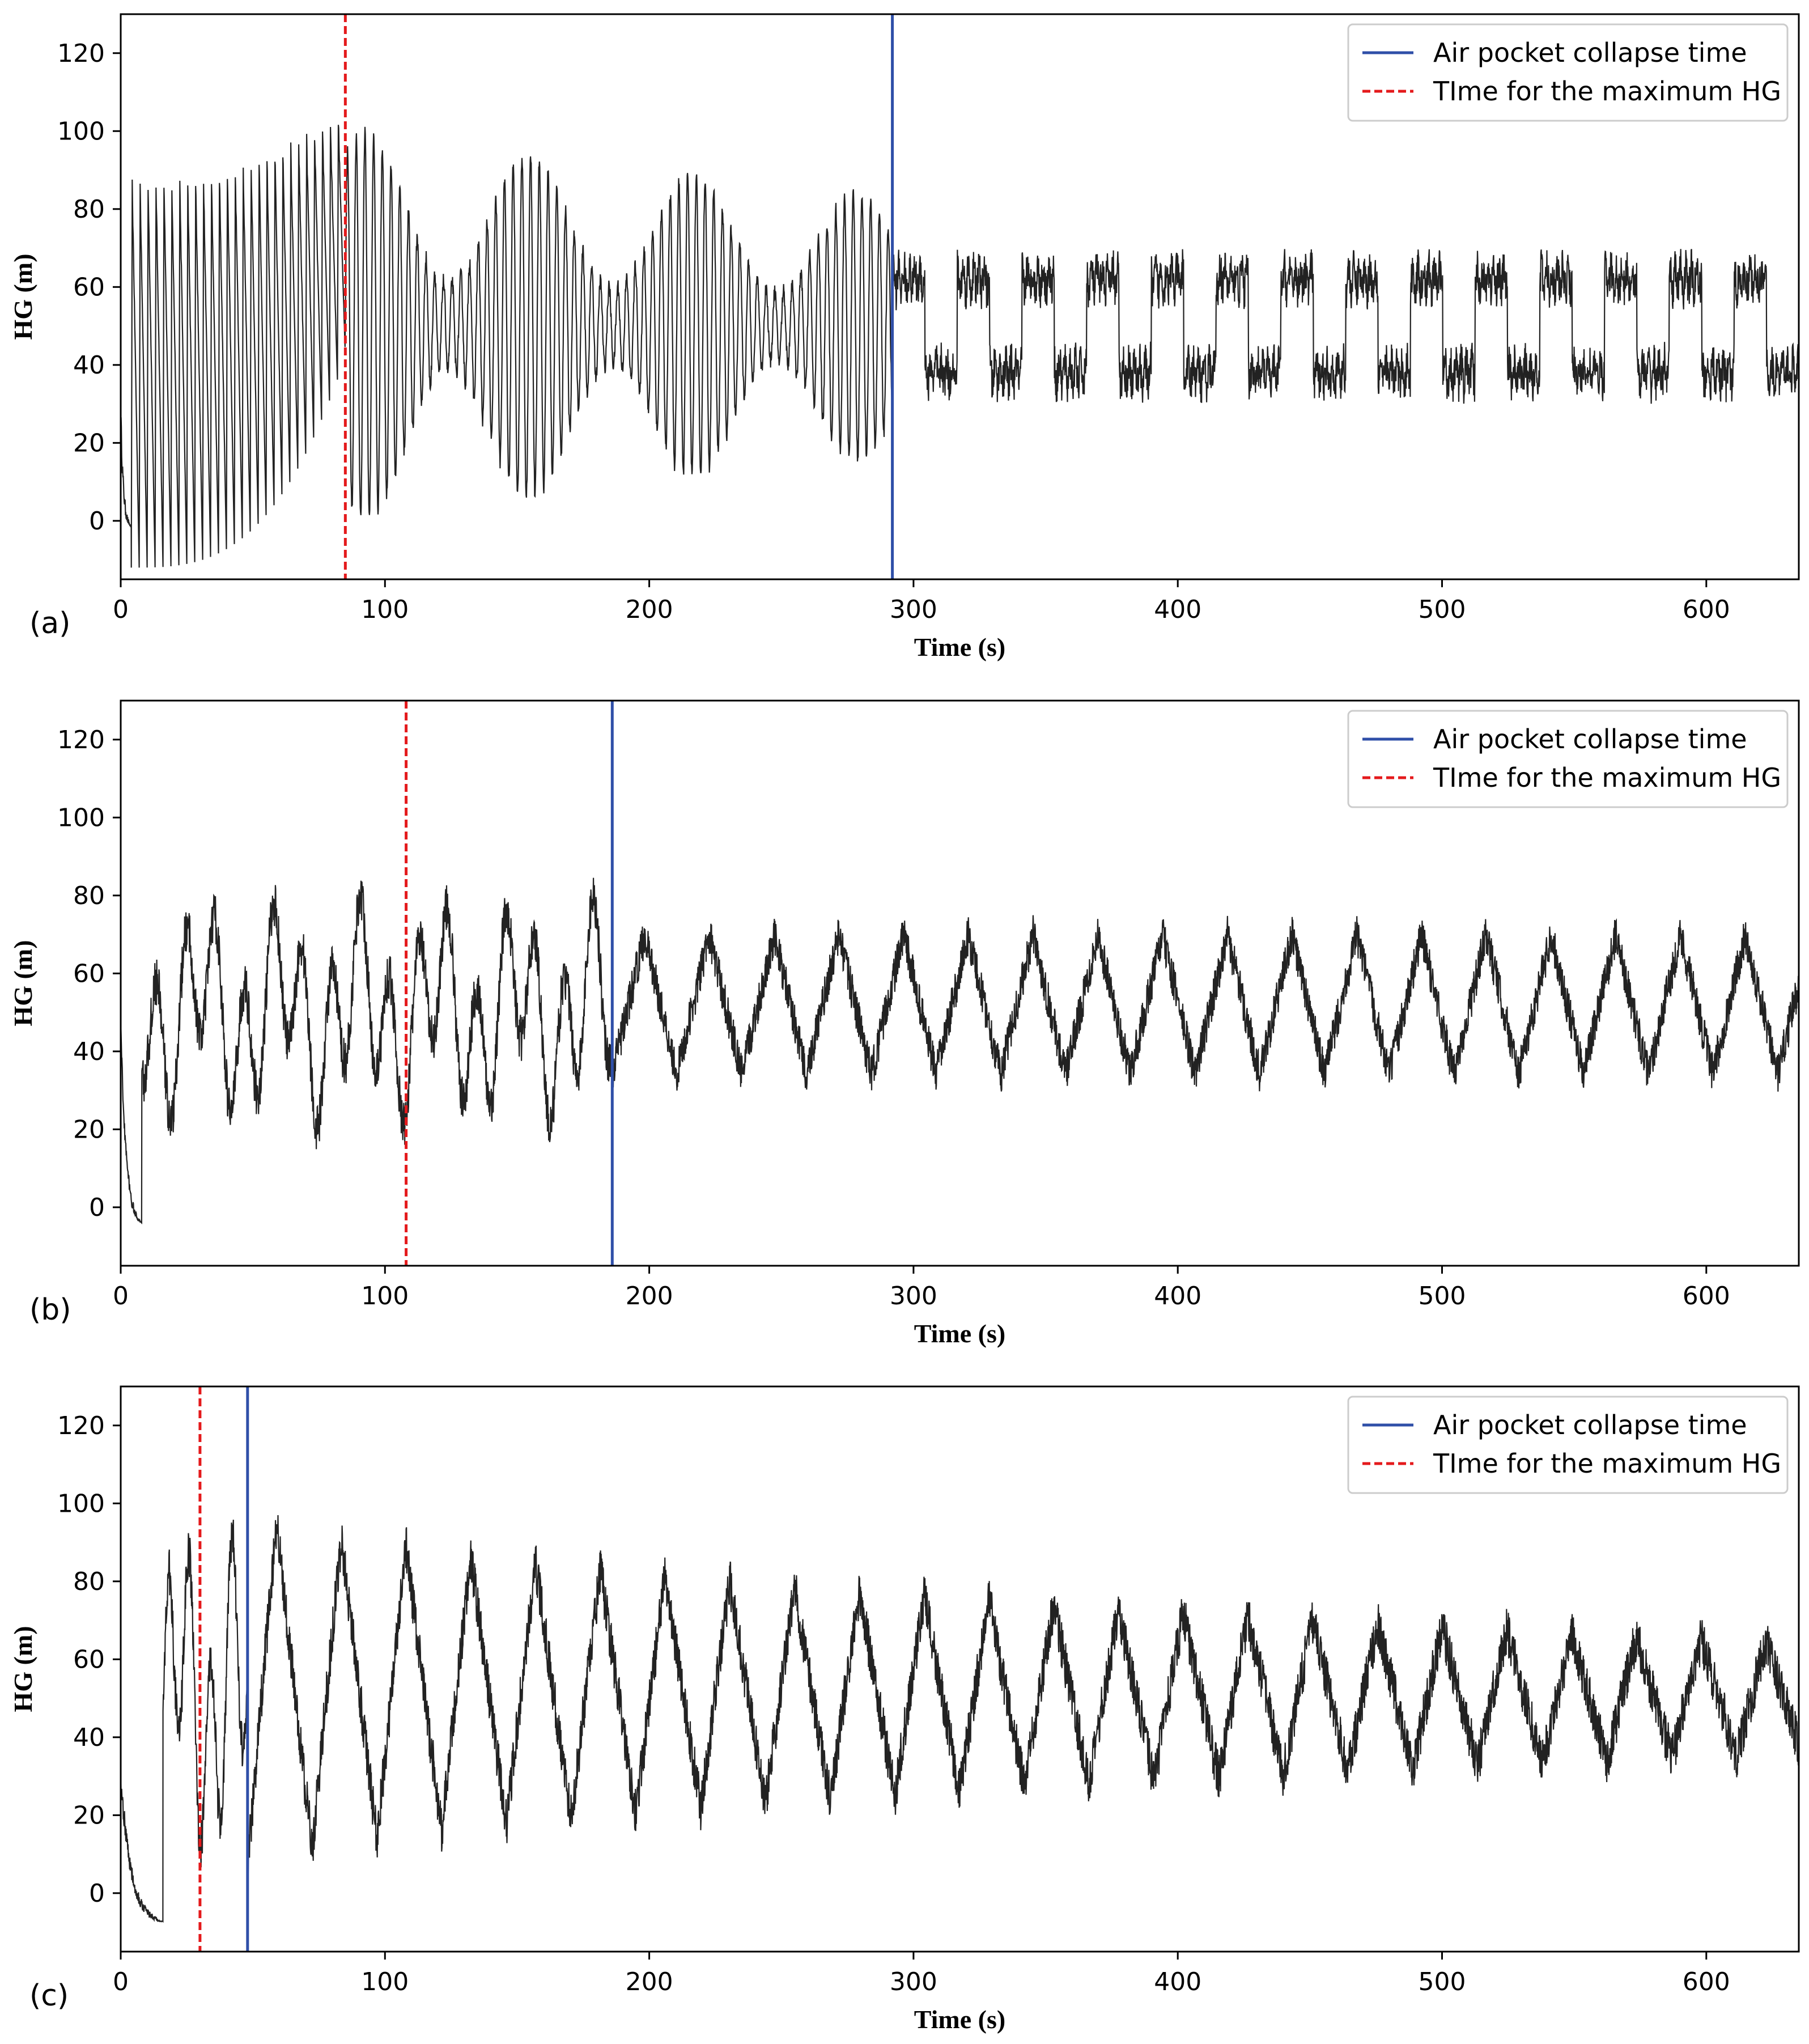  I want to click on panel-label: (a), so click(49, 624).